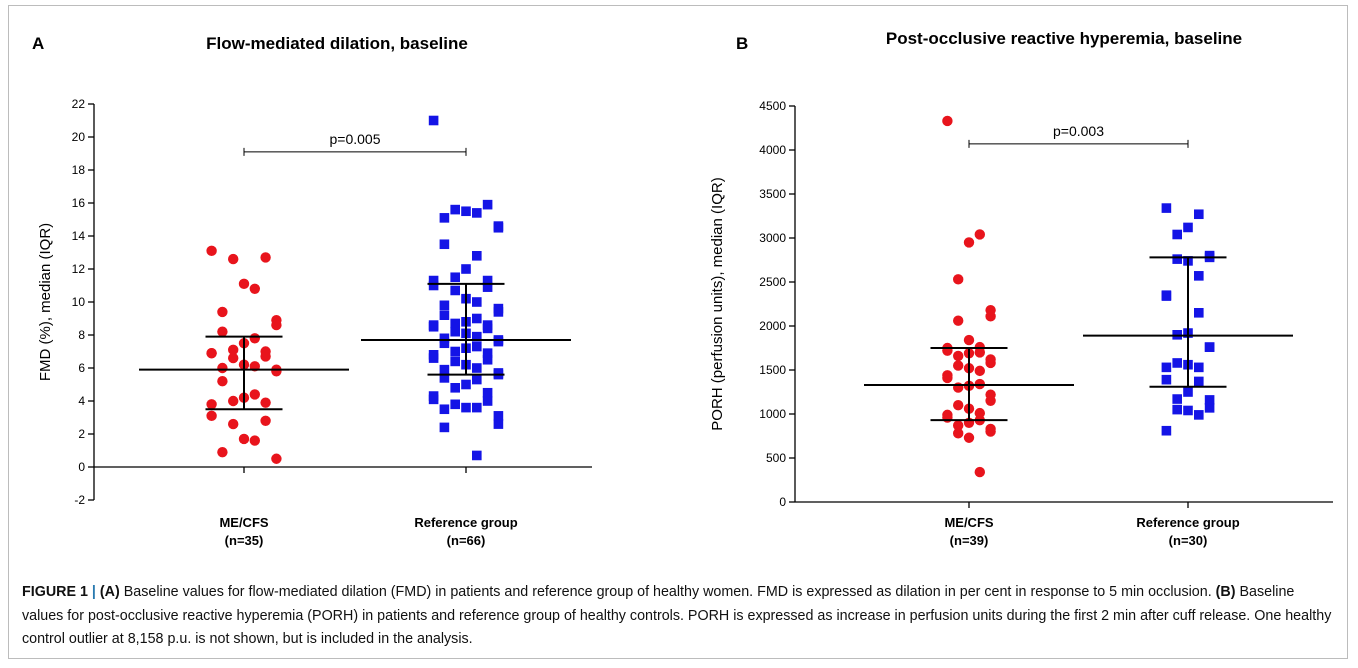 This screenshot has width=1358, height=668. What do you see at coordinates (79, 203) in the screenshot?
I see `y-tick-label: 16` at bounding box center [79, 203].